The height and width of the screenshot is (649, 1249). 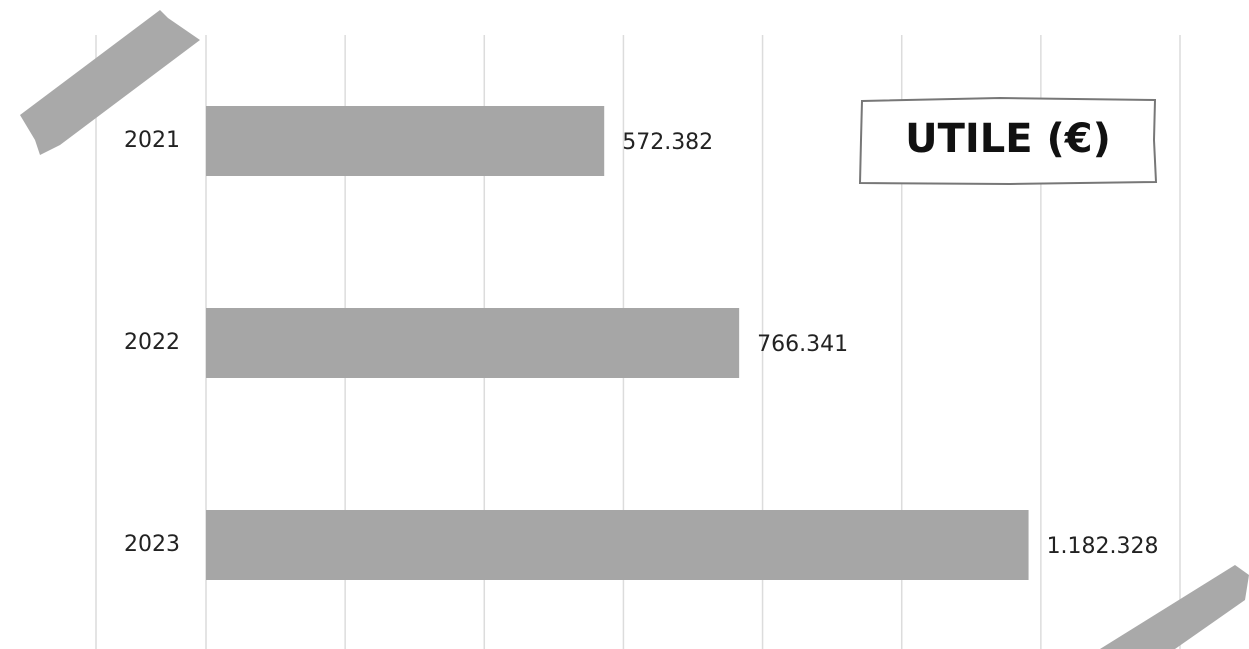 What do you see at coordinates (802, 344) in the screenshot?
I see `data-label: 766.341` at bounding box center [802, 344].